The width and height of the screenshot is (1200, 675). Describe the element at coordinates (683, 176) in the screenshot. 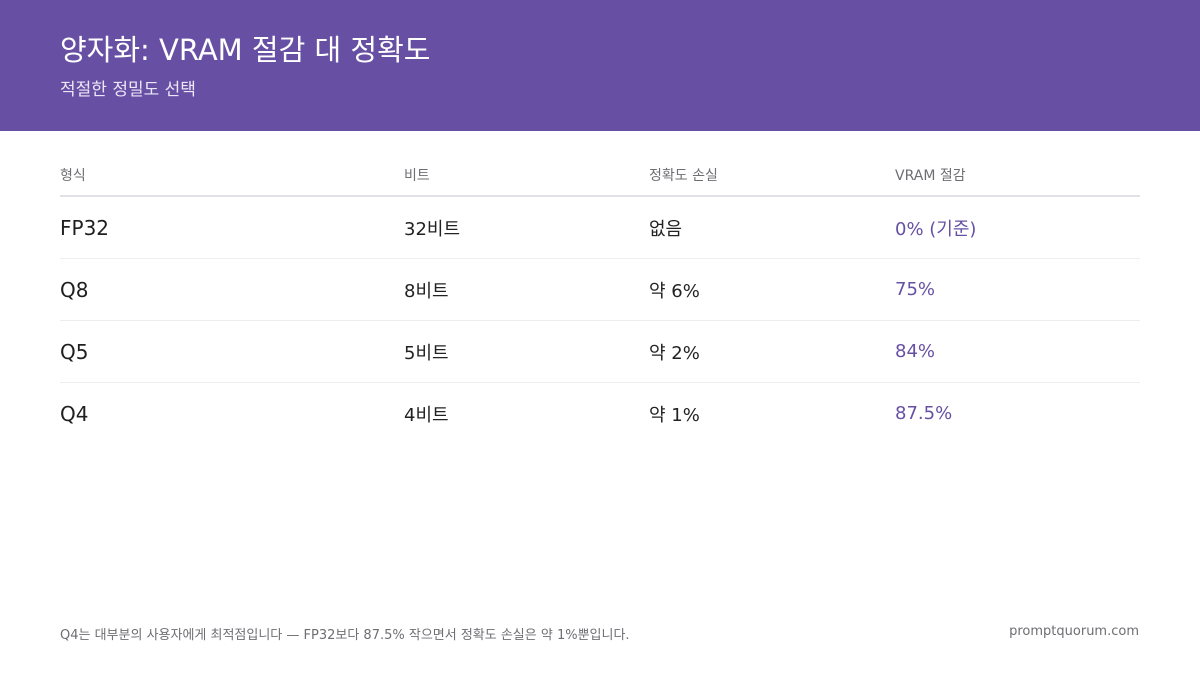

I see `column-header-accuracy-loss: 정확도 손실` at that location.